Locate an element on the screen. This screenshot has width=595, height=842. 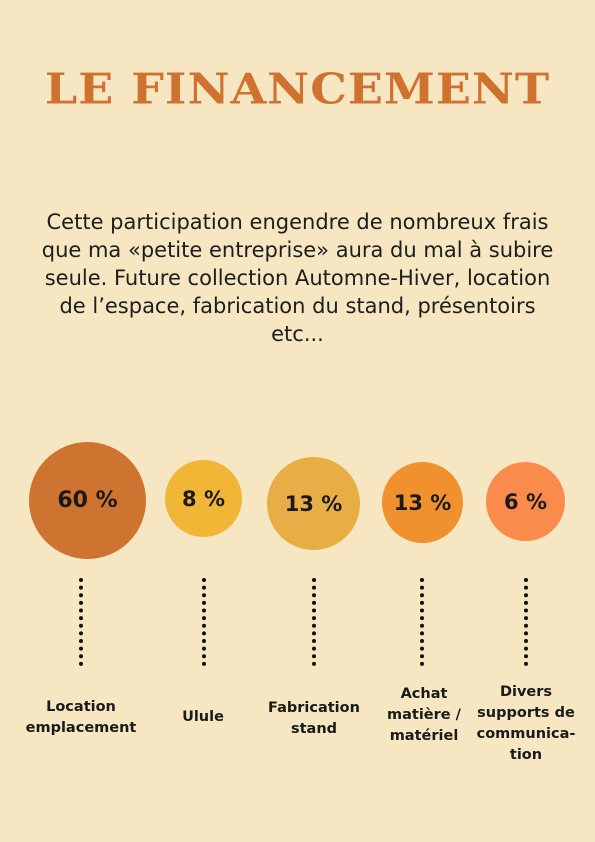
circle-fabrication-stand: 13 % is located at coordinates (313, 503).